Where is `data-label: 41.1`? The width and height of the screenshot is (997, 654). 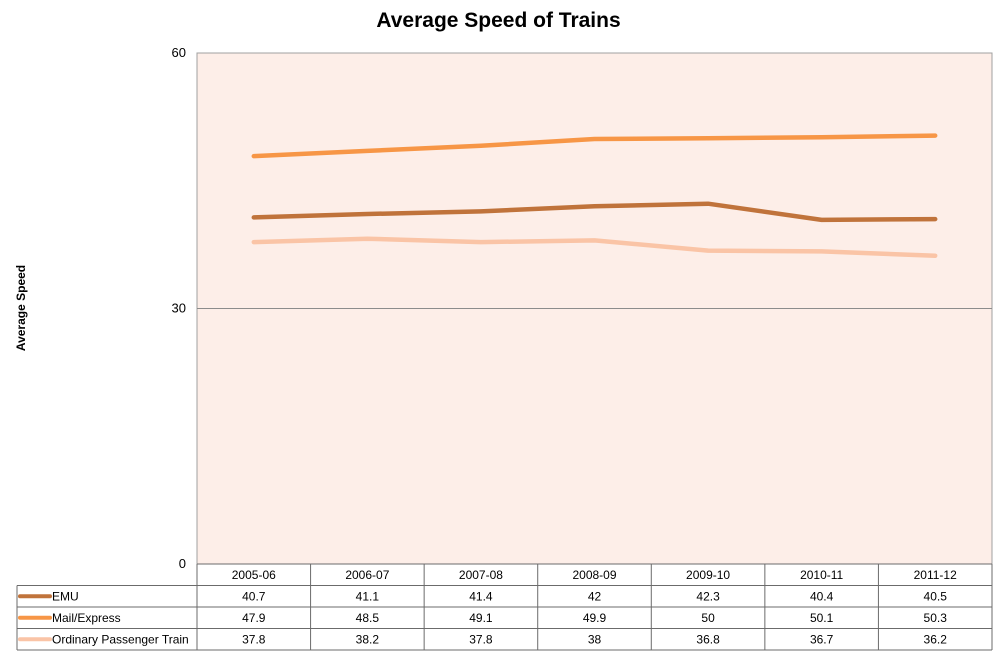 data-label: 41.1 is located at coordinates (368, 596).